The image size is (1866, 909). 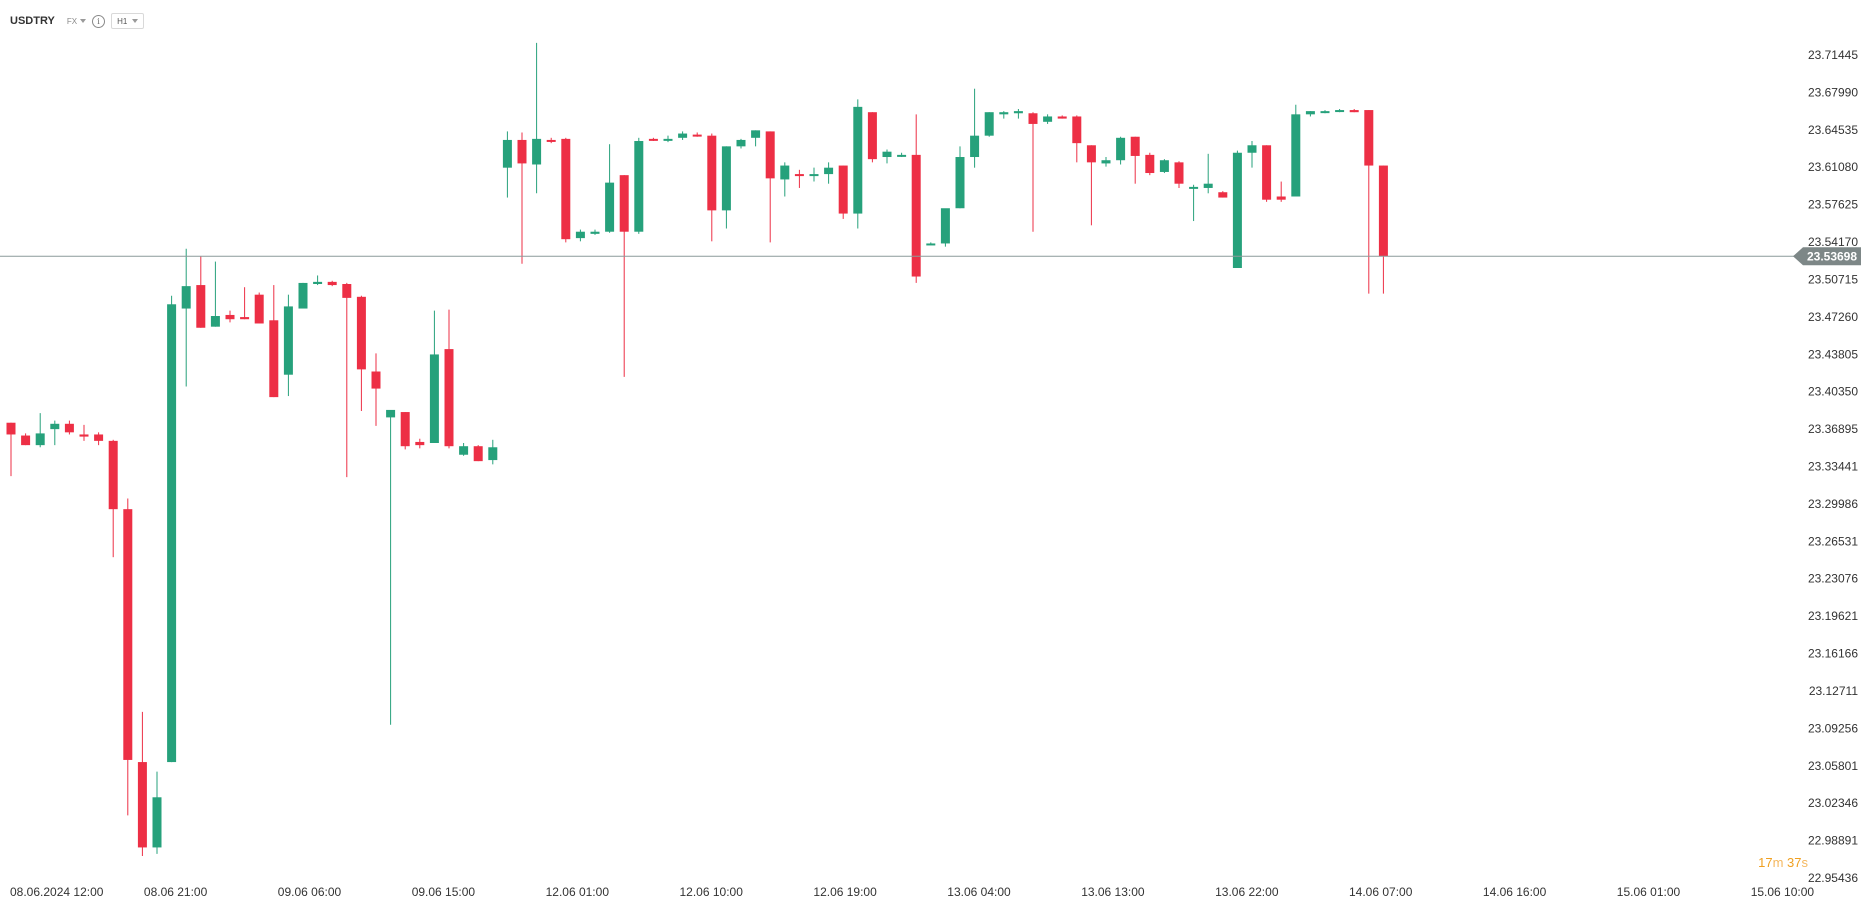 I want to click on time-tick-label: 09.06 06:00, so click(x=310, y=892).